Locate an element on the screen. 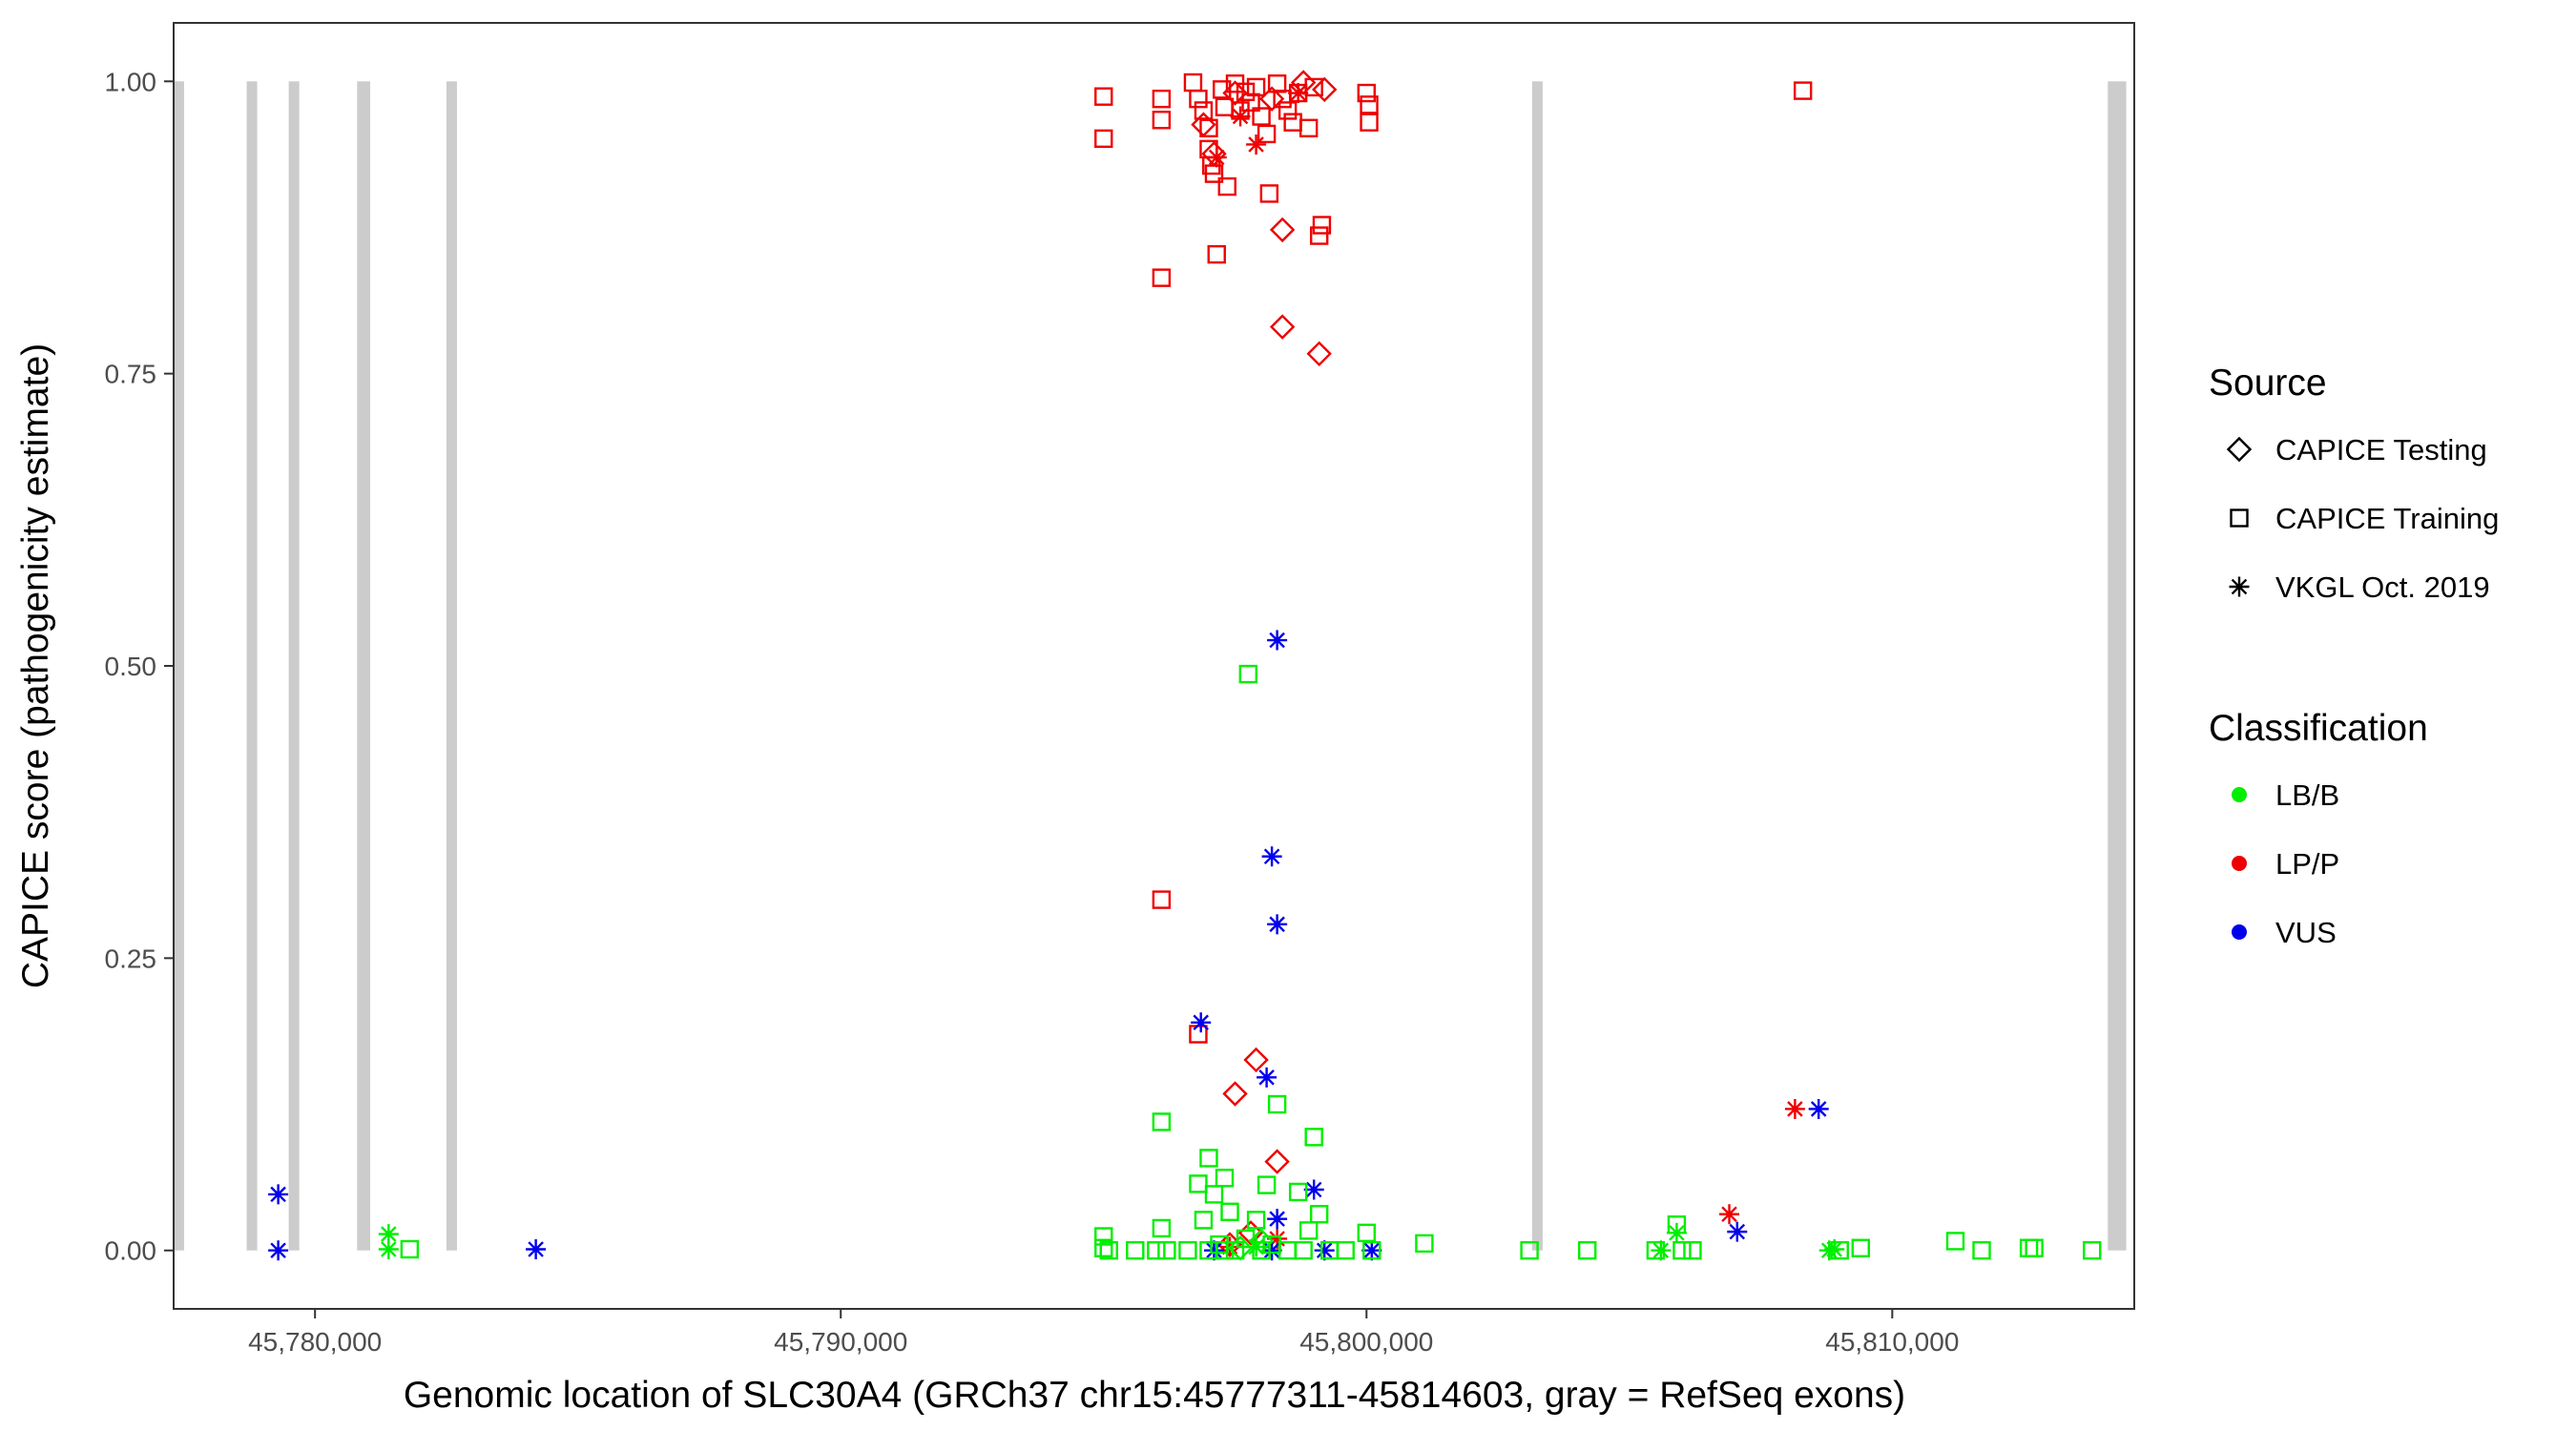 The image size is (2576, 1431). legend-source-label: CAPICE Training is located at coordinates (2387, 518).